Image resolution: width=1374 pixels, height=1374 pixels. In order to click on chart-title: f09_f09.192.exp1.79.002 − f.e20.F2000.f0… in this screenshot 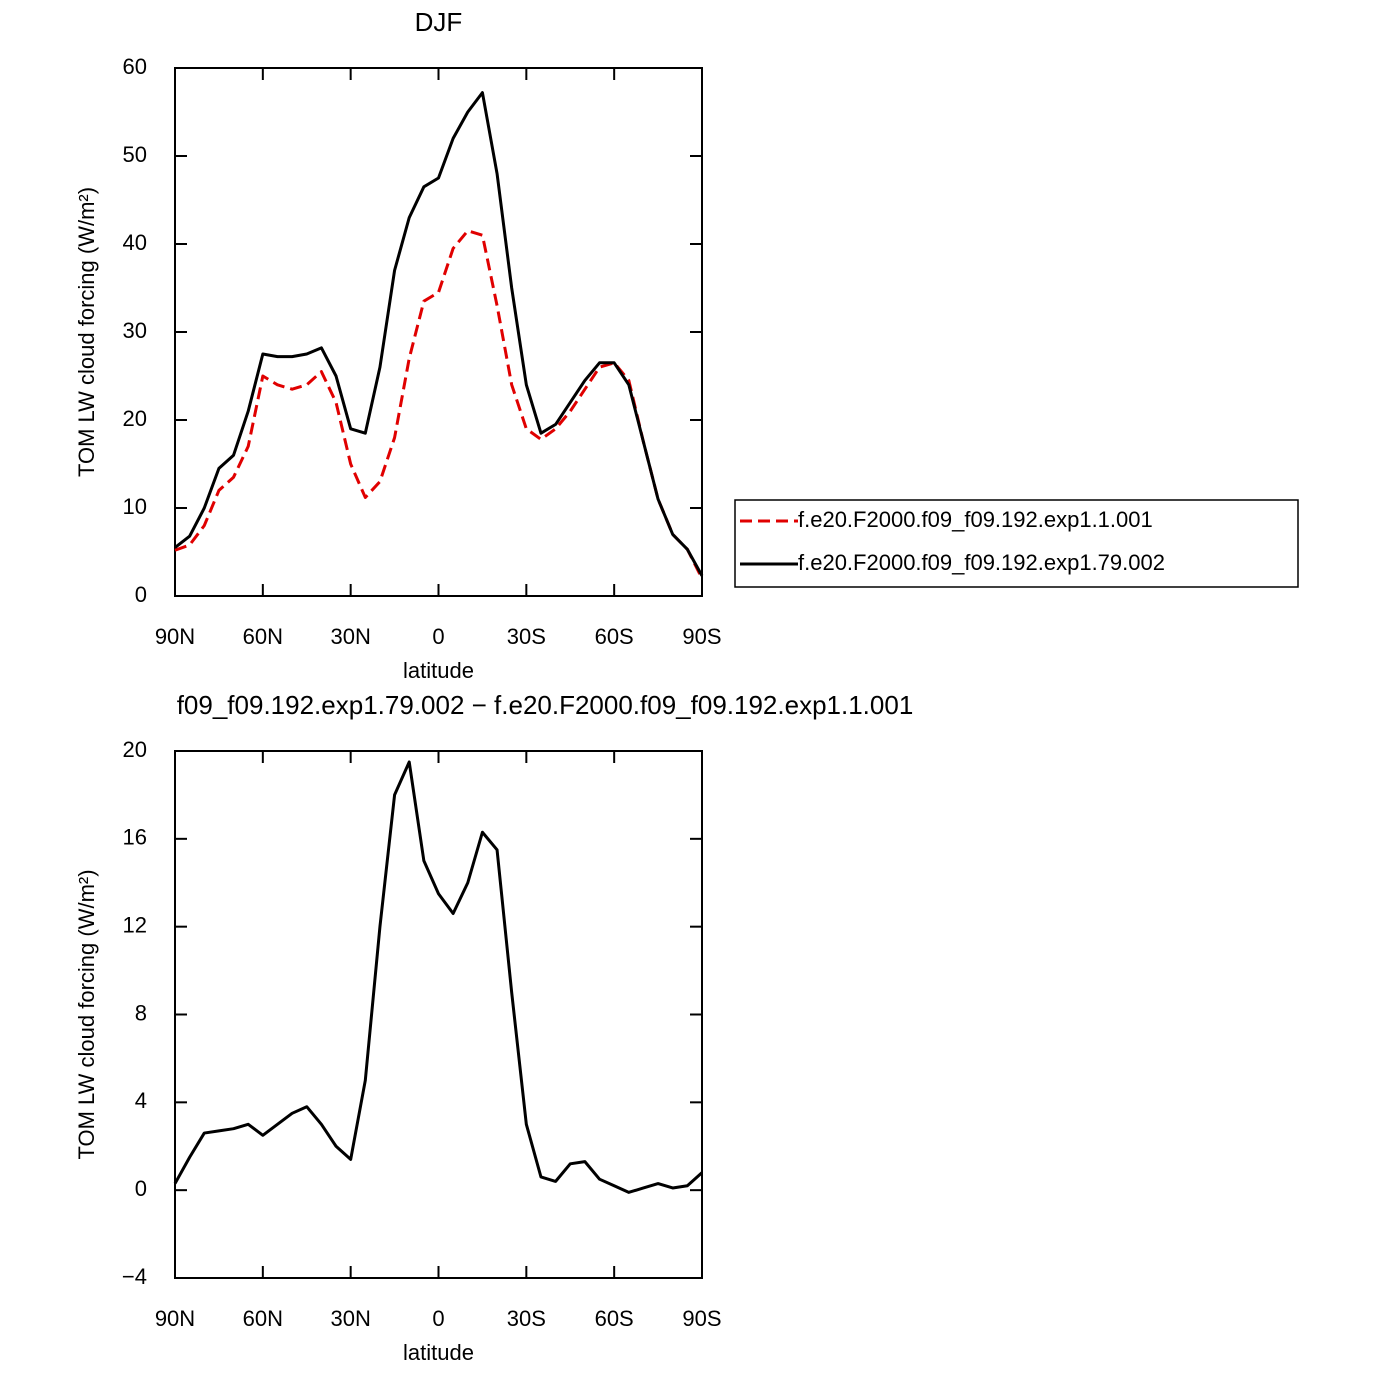, I will do `click(545, 705)`.